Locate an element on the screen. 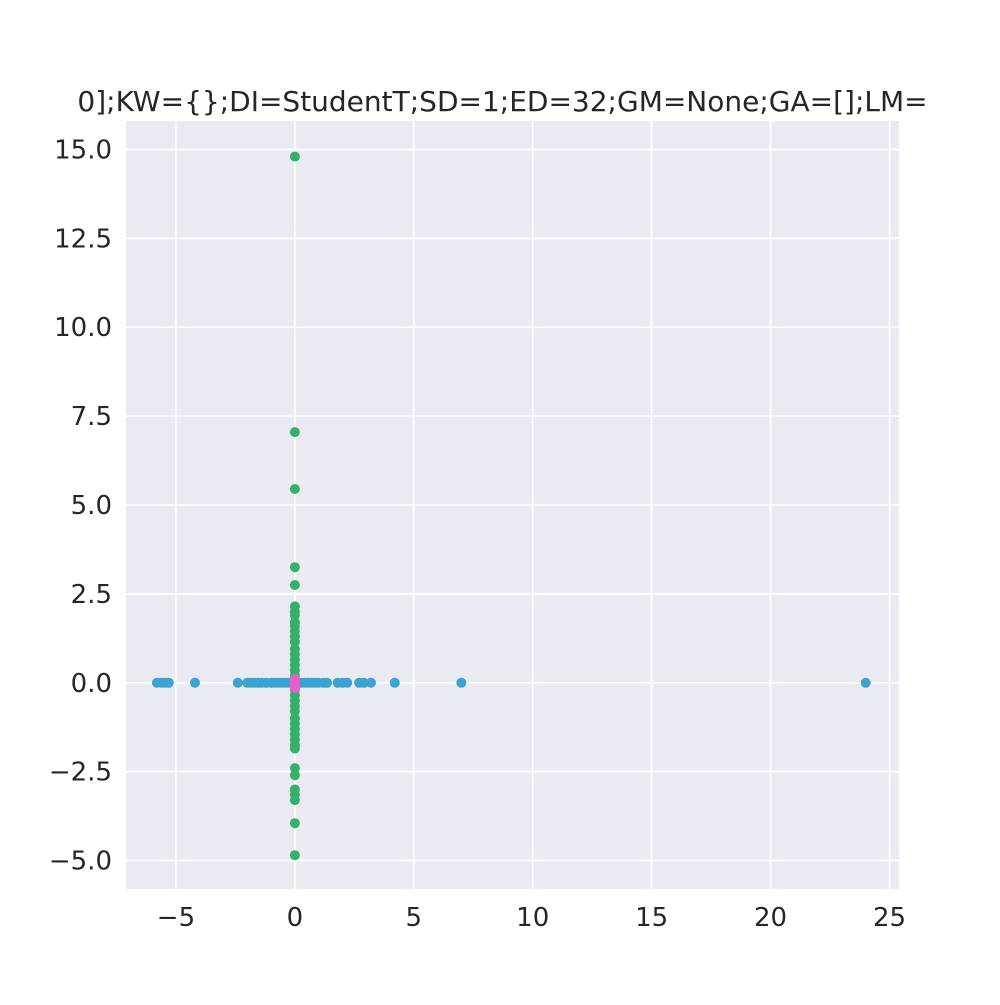 The width and height of the screenshot is (1000, 1005). y-tick-label: 7.5 is located at coordinates (91, 417).